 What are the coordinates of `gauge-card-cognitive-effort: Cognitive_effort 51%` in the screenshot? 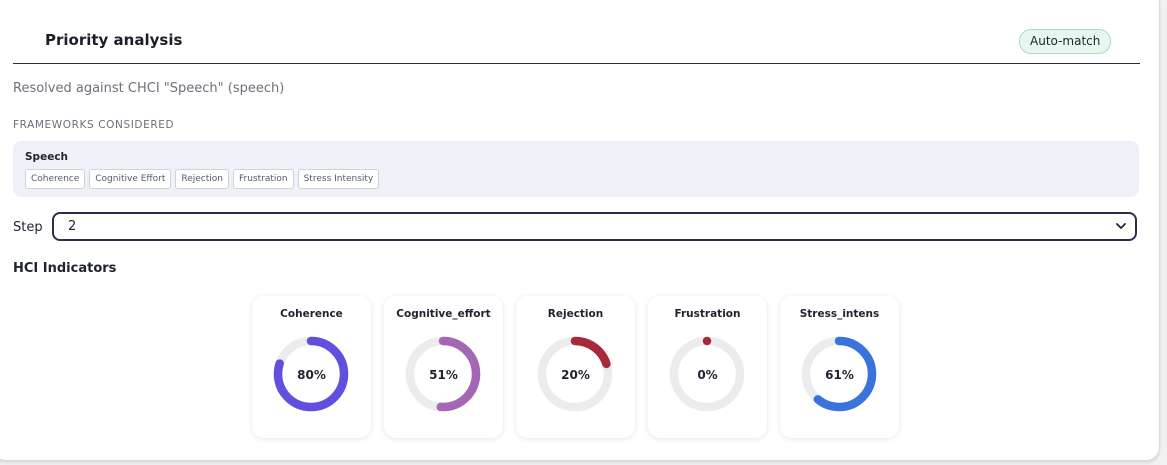 It's located at (443, 367).